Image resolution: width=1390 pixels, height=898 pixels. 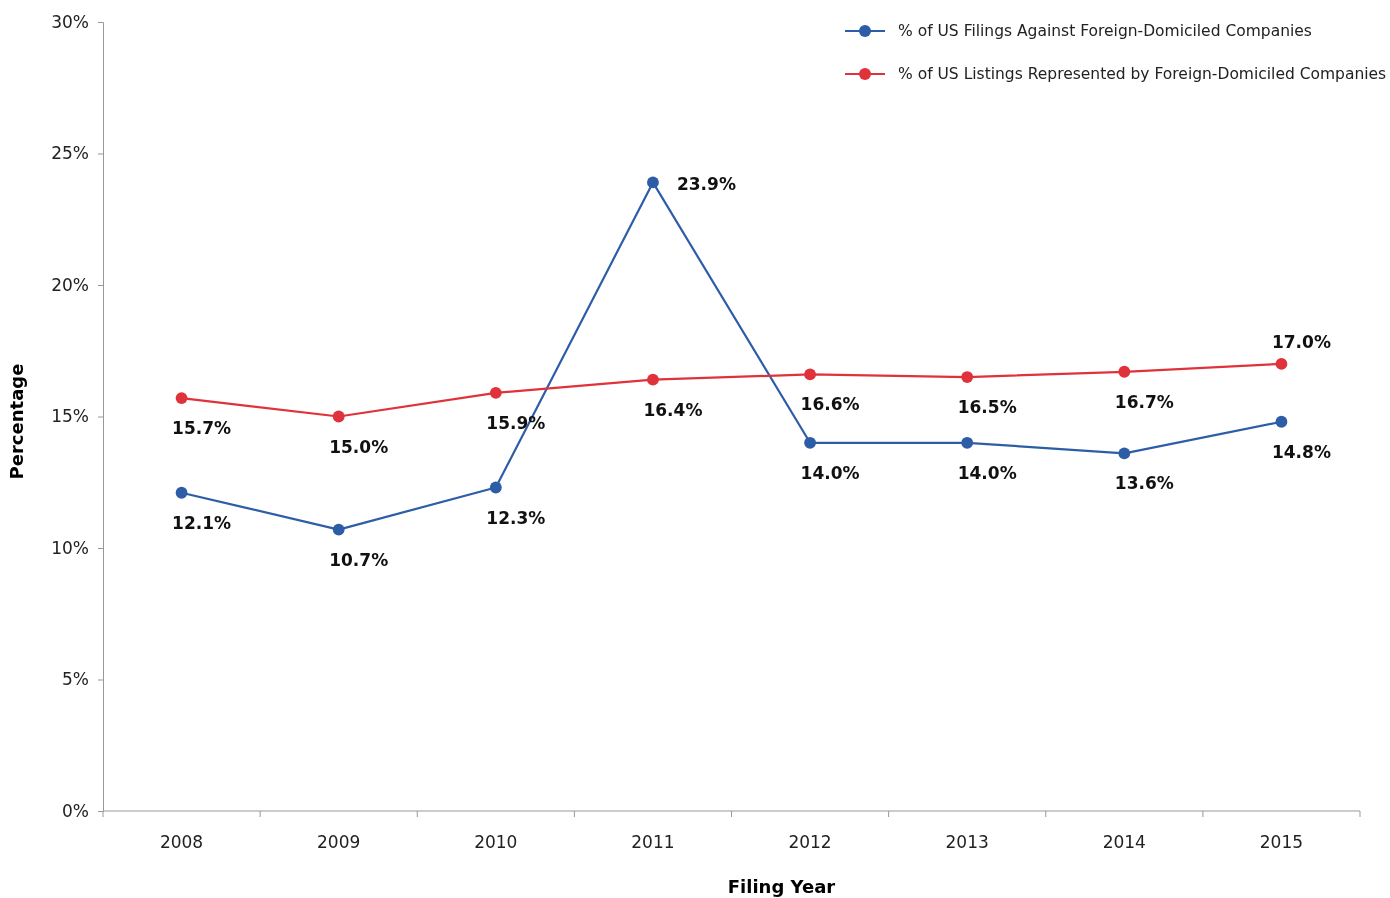 I want to click on data-label: 23.9%, so click(x=706, y=184).